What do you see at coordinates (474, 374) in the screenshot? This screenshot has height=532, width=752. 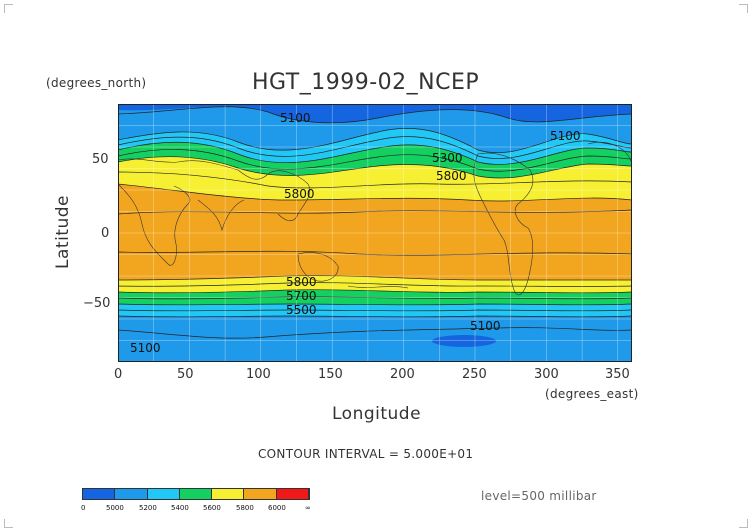 I see `x-tick-label: 250` at bounding box center [474, 374].